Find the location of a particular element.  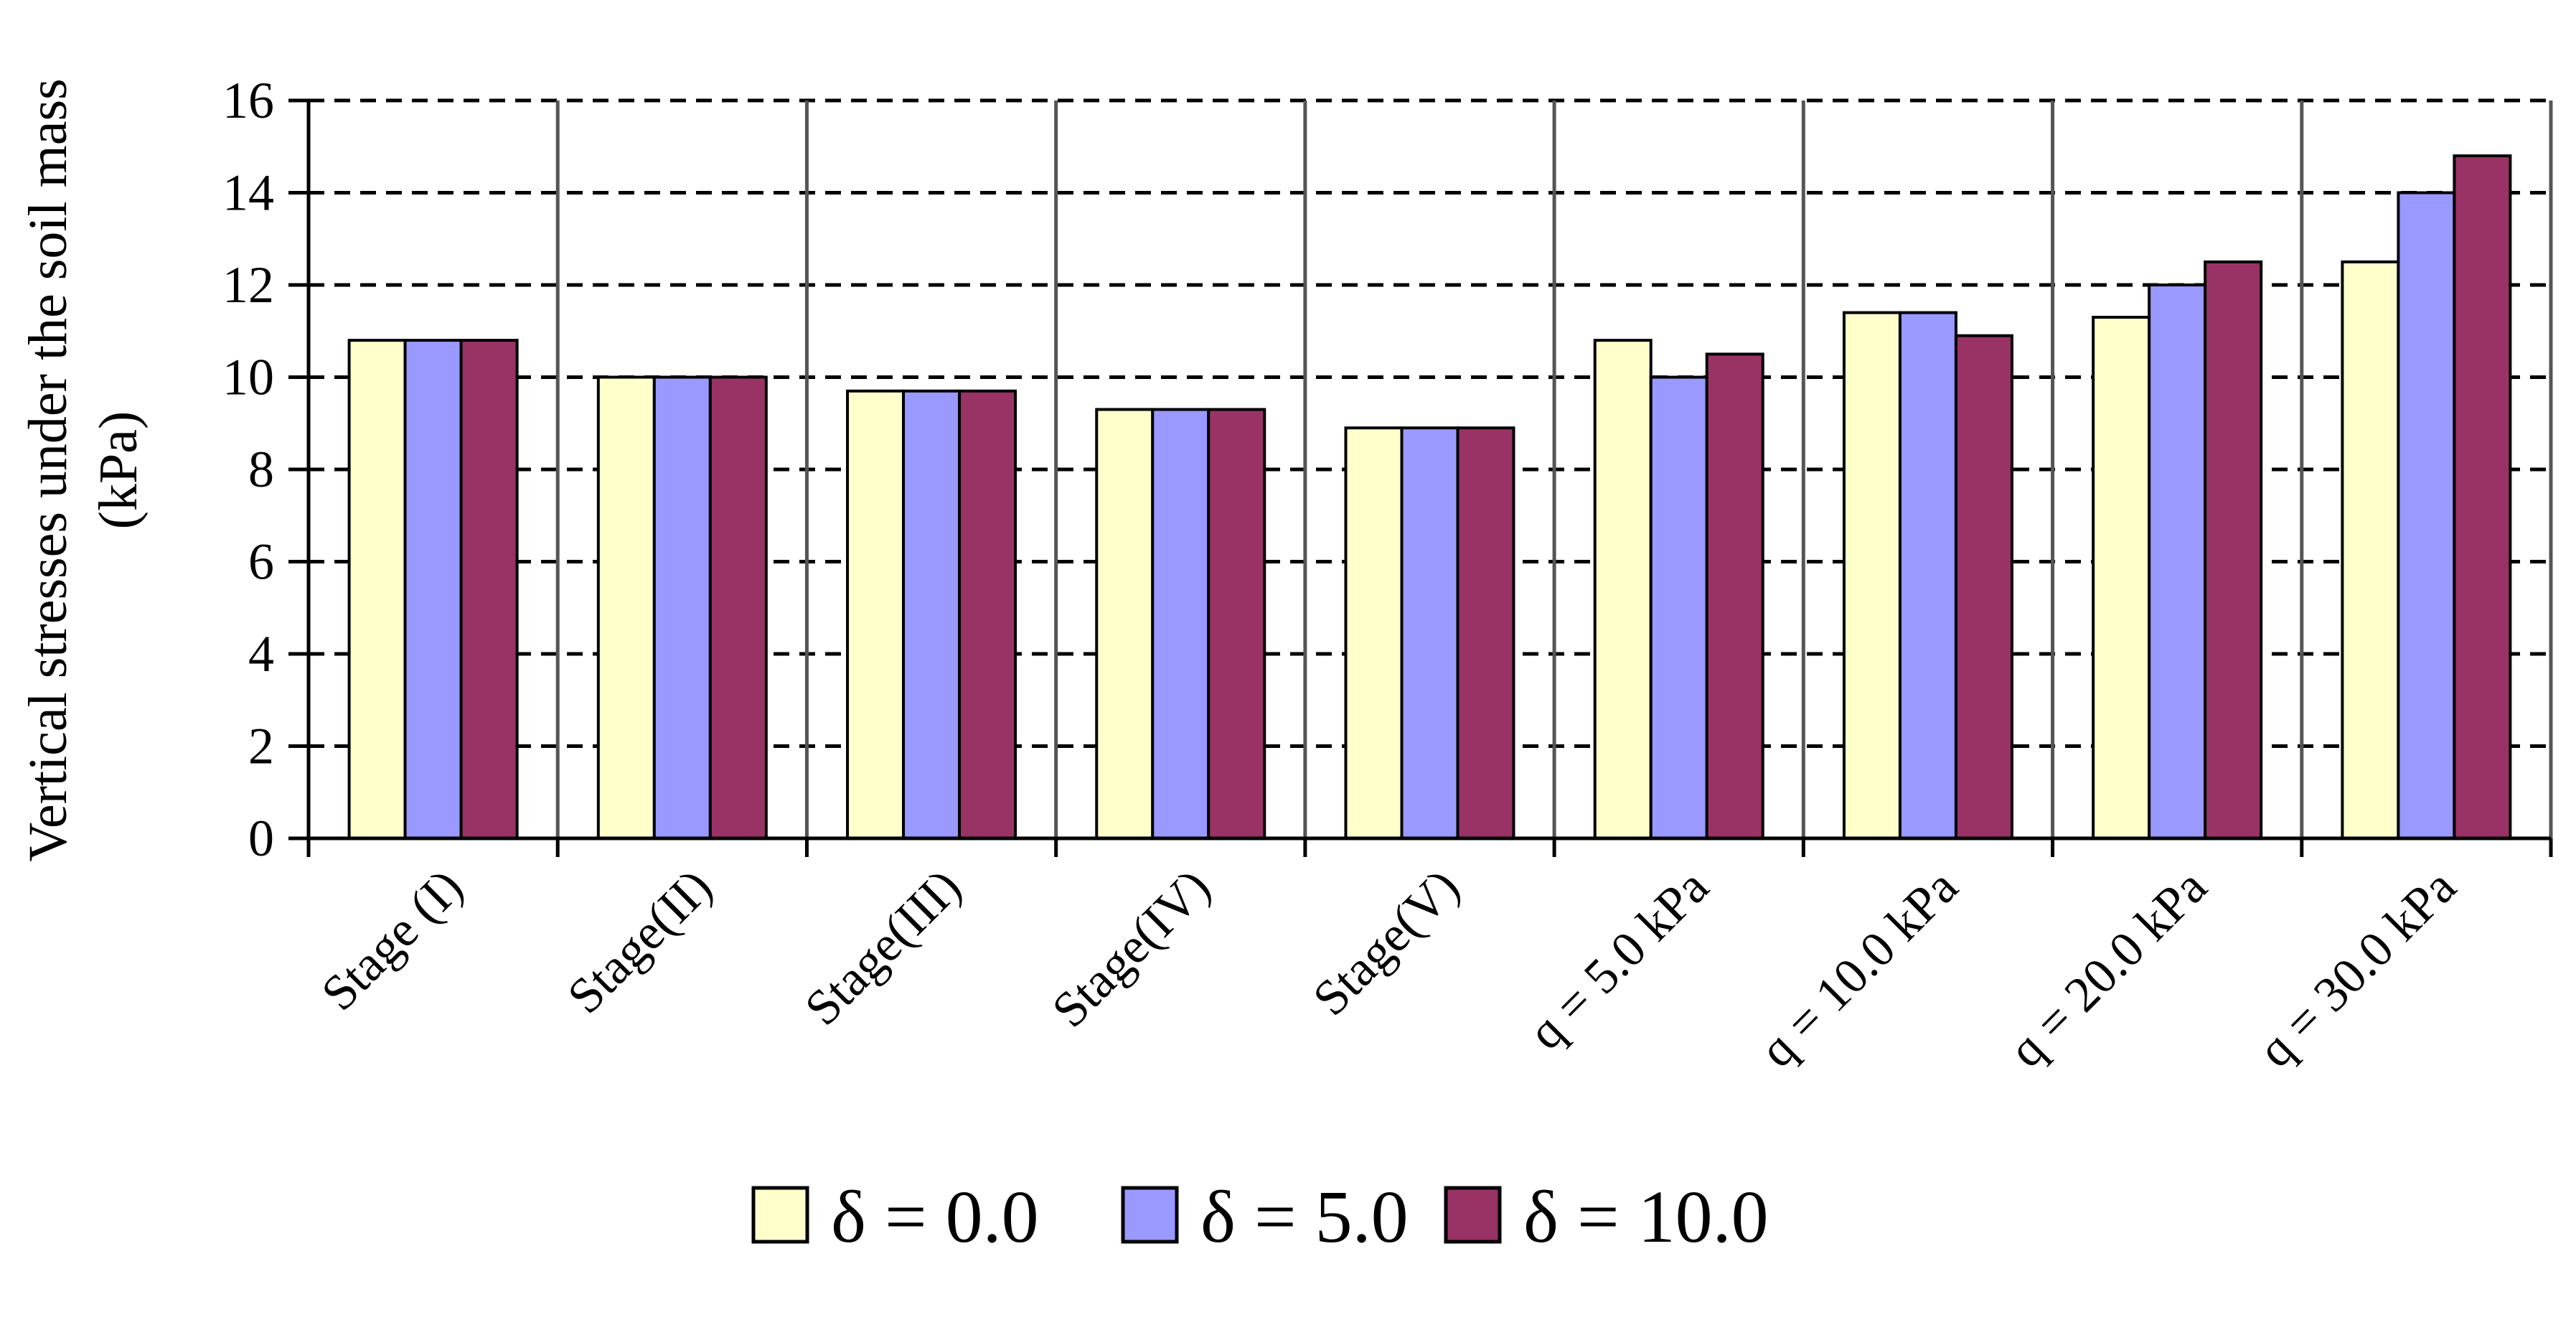

x-category-label: q = 5.0 kPa is located at coordinates (1618, 959).